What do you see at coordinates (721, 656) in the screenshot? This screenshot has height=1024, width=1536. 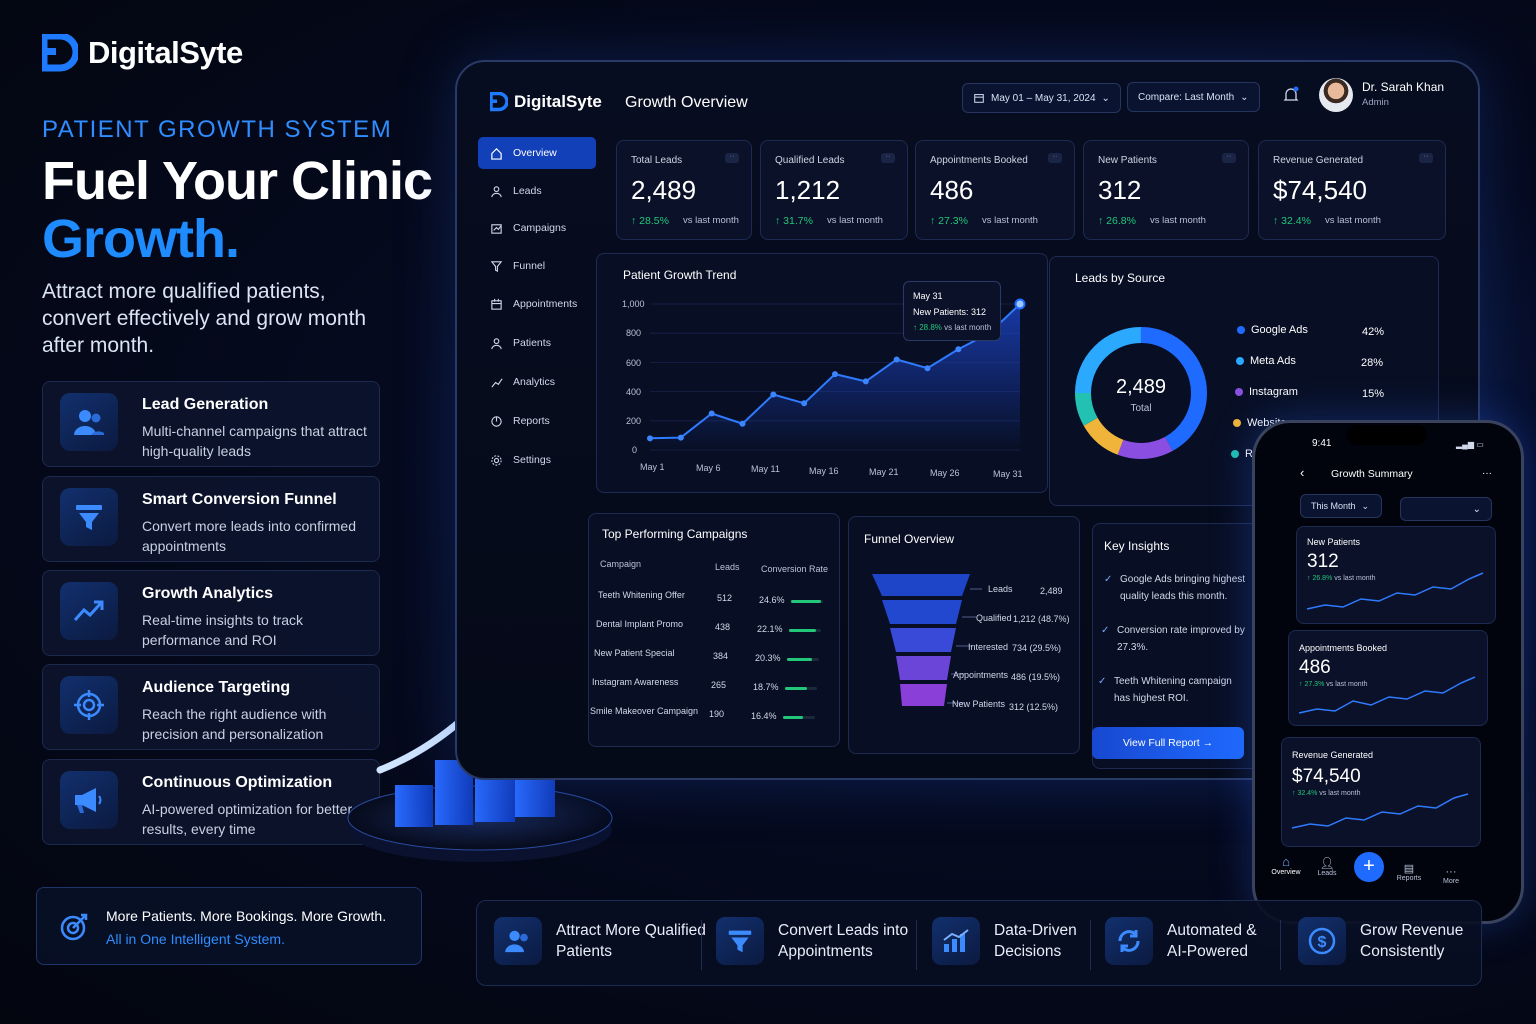 I see `campaign-leads: 384` at bounding box center [721, 656].